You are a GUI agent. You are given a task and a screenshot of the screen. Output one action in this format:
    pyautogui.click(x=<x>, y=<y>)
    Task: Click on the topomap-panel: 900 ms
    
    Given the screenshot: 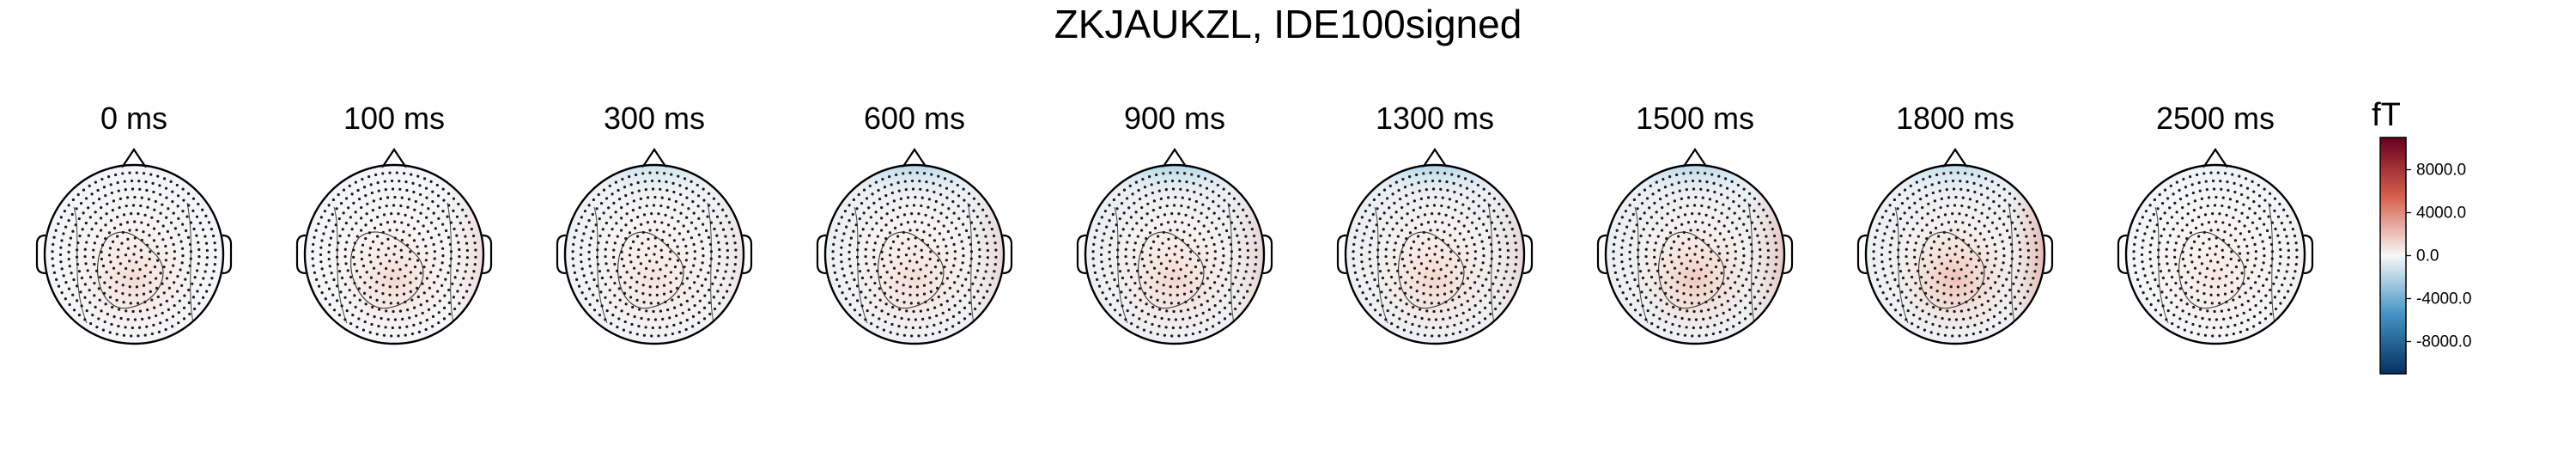 What is the action you would take?
    pyautogui.click(x=1174, y=223)
    